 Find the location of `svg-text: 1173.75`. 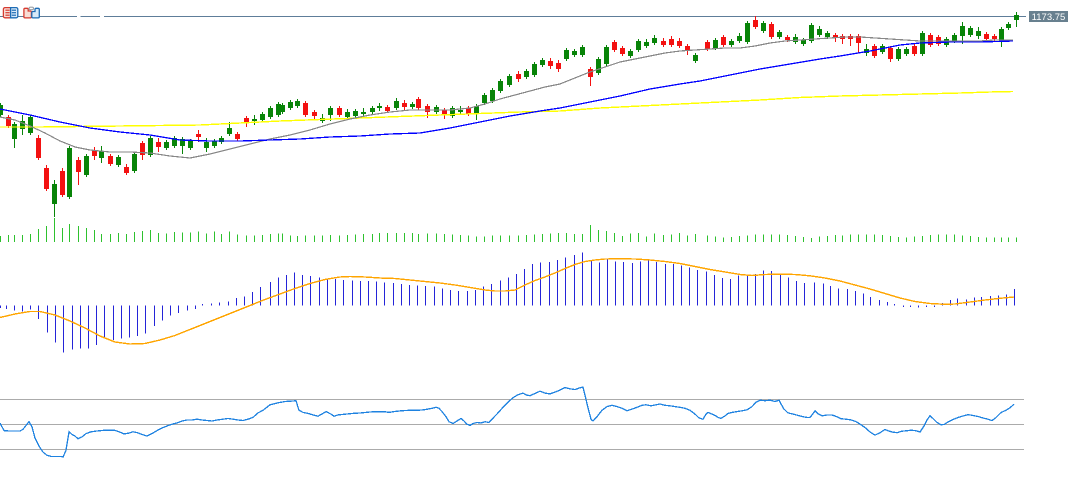

svg-text: 1173.75 is located at coordinates (1049, 17).